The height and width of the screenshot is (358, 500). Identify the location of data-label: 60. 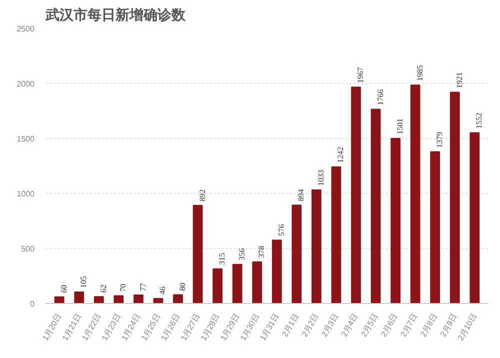
(63, 288).